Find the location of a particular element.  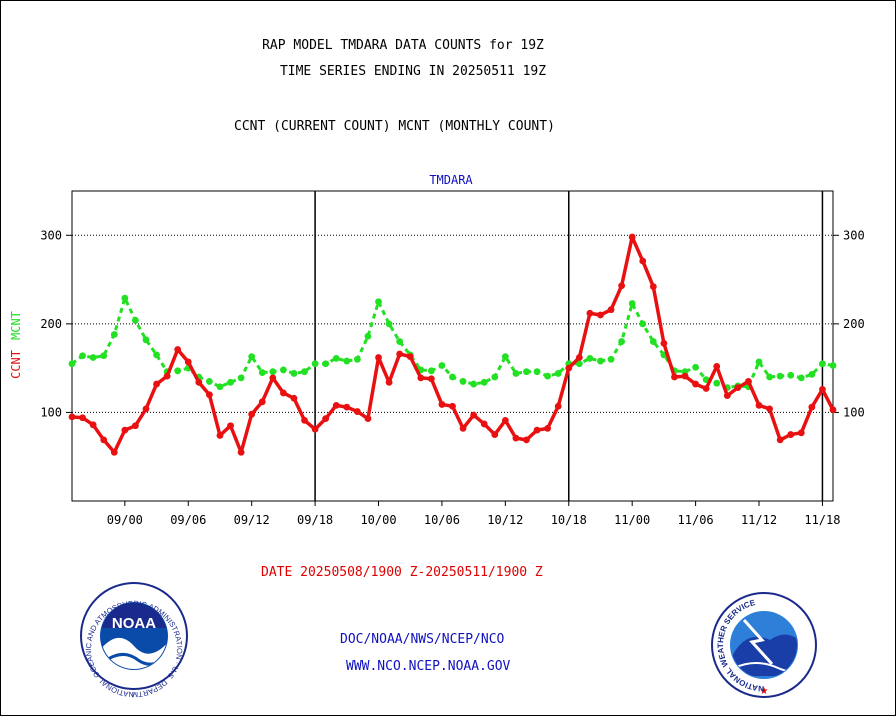

x-tick-label: 10/00 is located at coordinates (378, 520).